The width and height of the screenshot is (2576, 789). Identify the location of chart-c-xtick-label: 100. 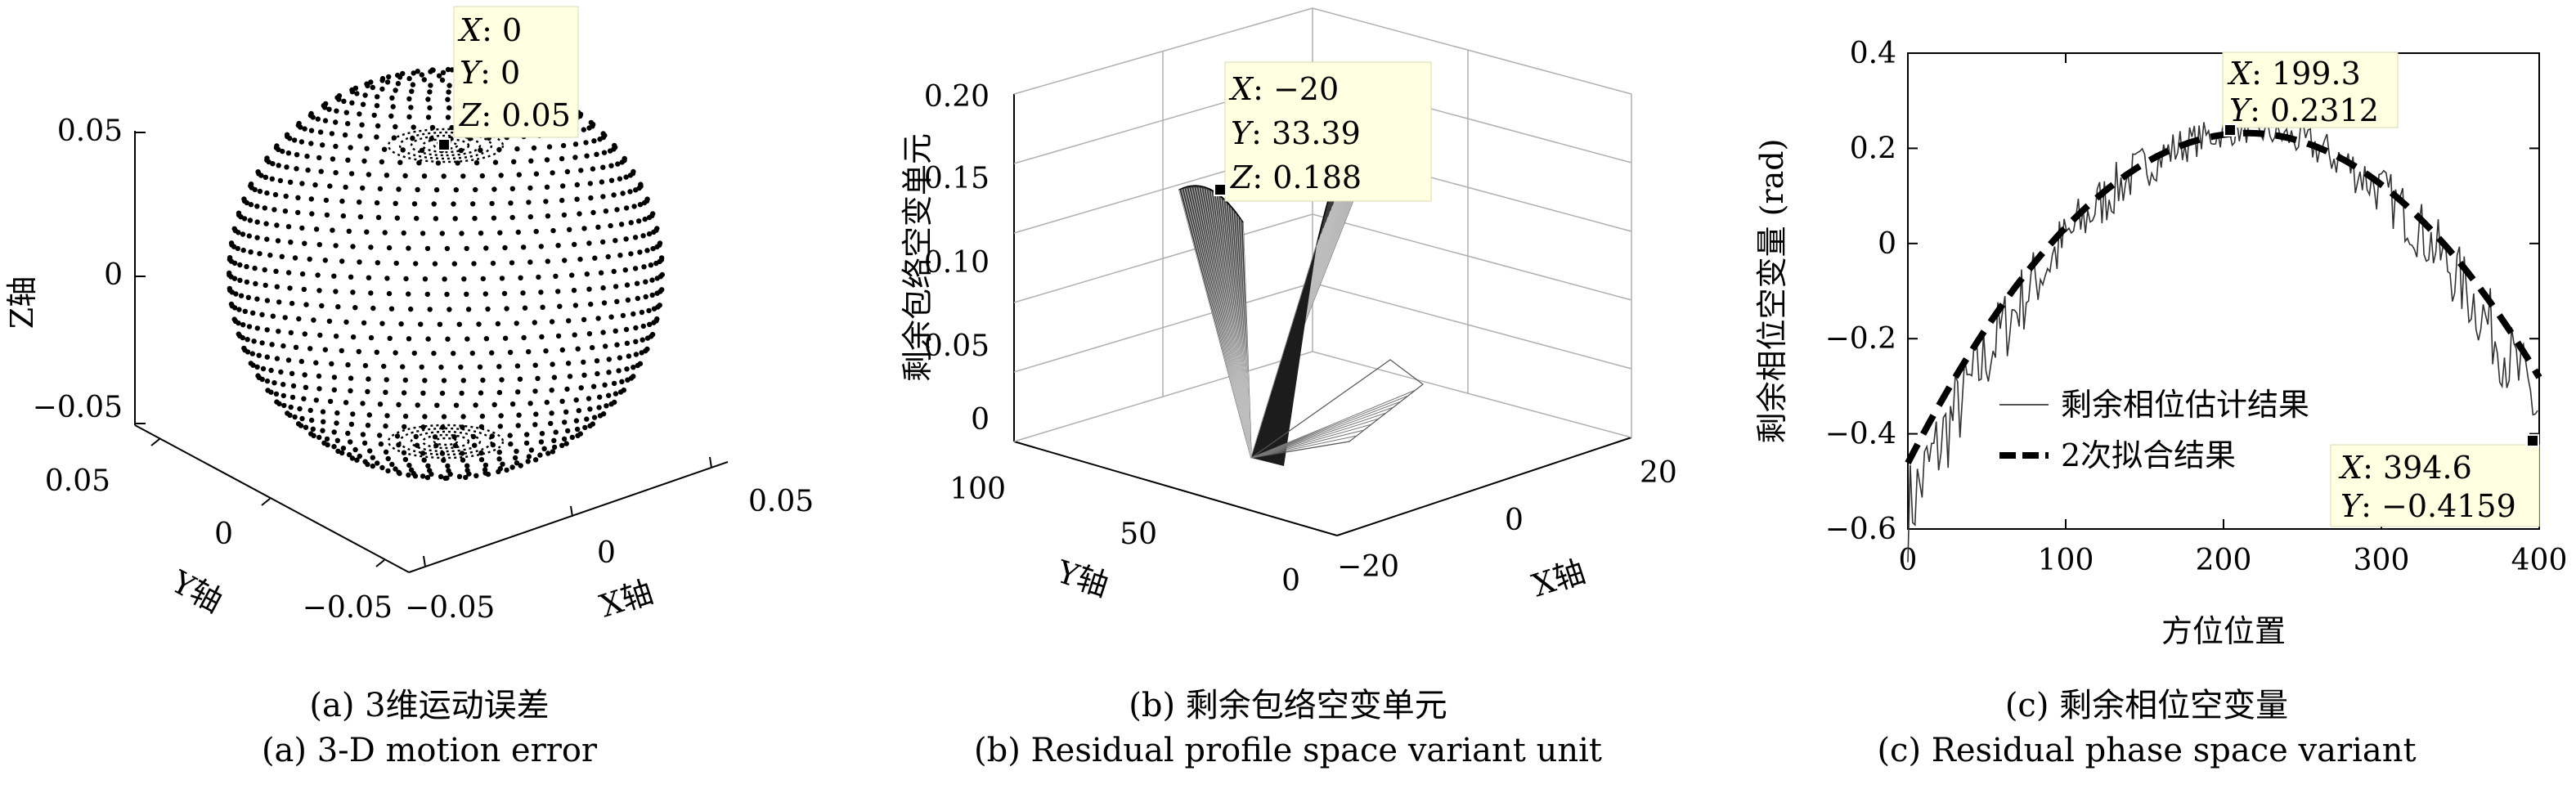
(2066, 560).